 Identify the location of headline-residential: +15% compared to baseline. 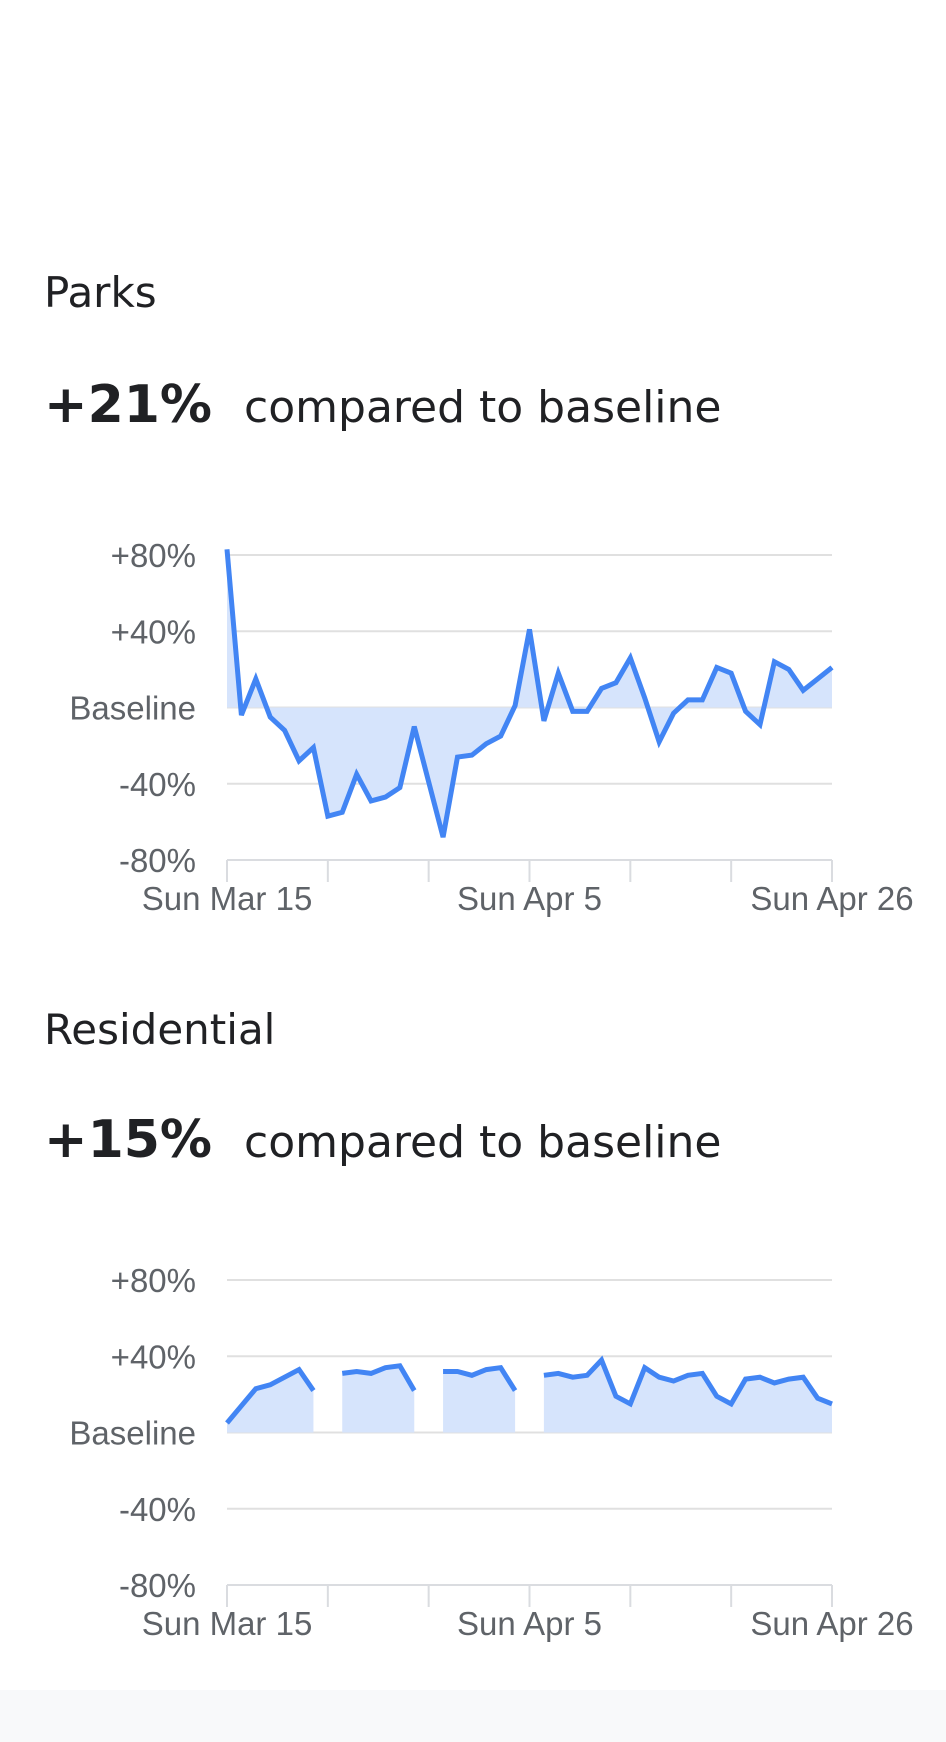
(382, 1140).